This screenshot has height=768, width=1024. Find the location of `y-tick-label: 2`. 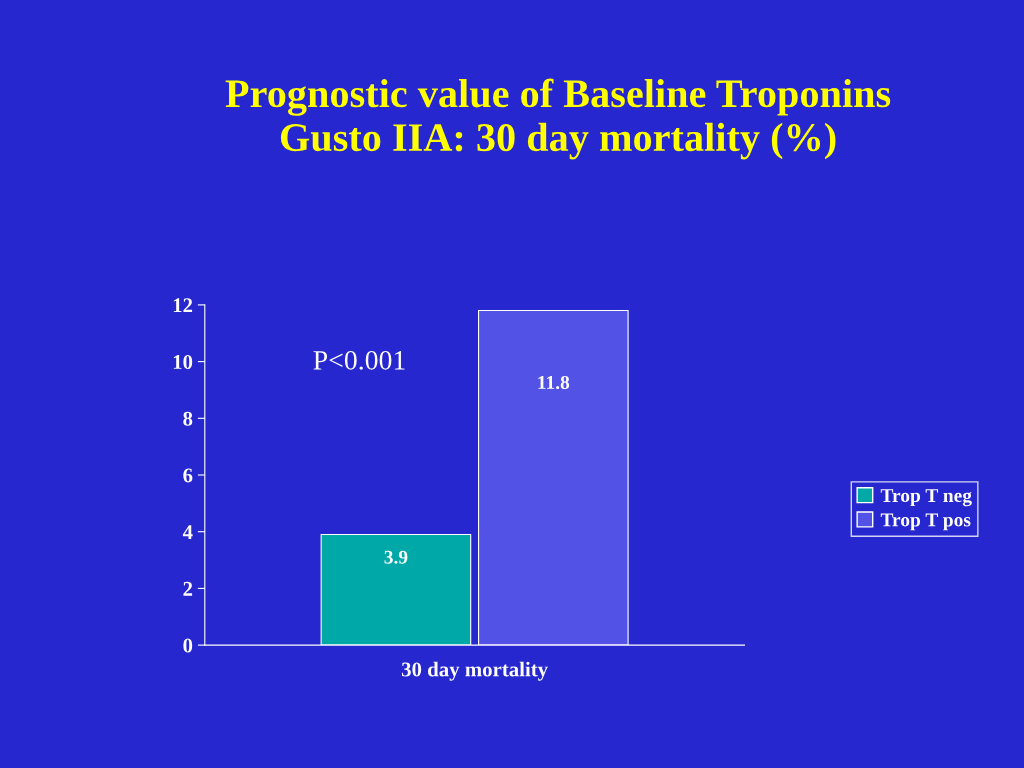

y-tick-label: 2 is located at coordinates (188, 588).